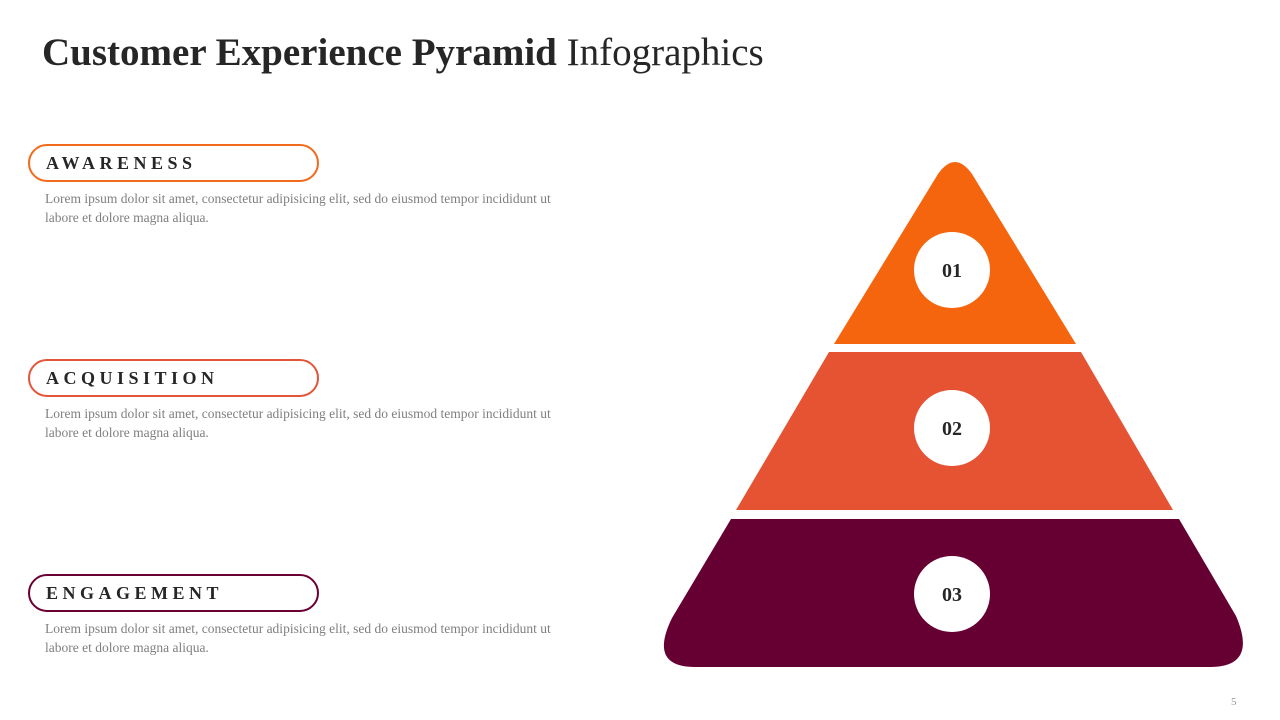 This screenshot has width=1280, height=720. Describe the element at coordinates (121, 163) in the screenshot. I see `label: AWARENESS` at that location.